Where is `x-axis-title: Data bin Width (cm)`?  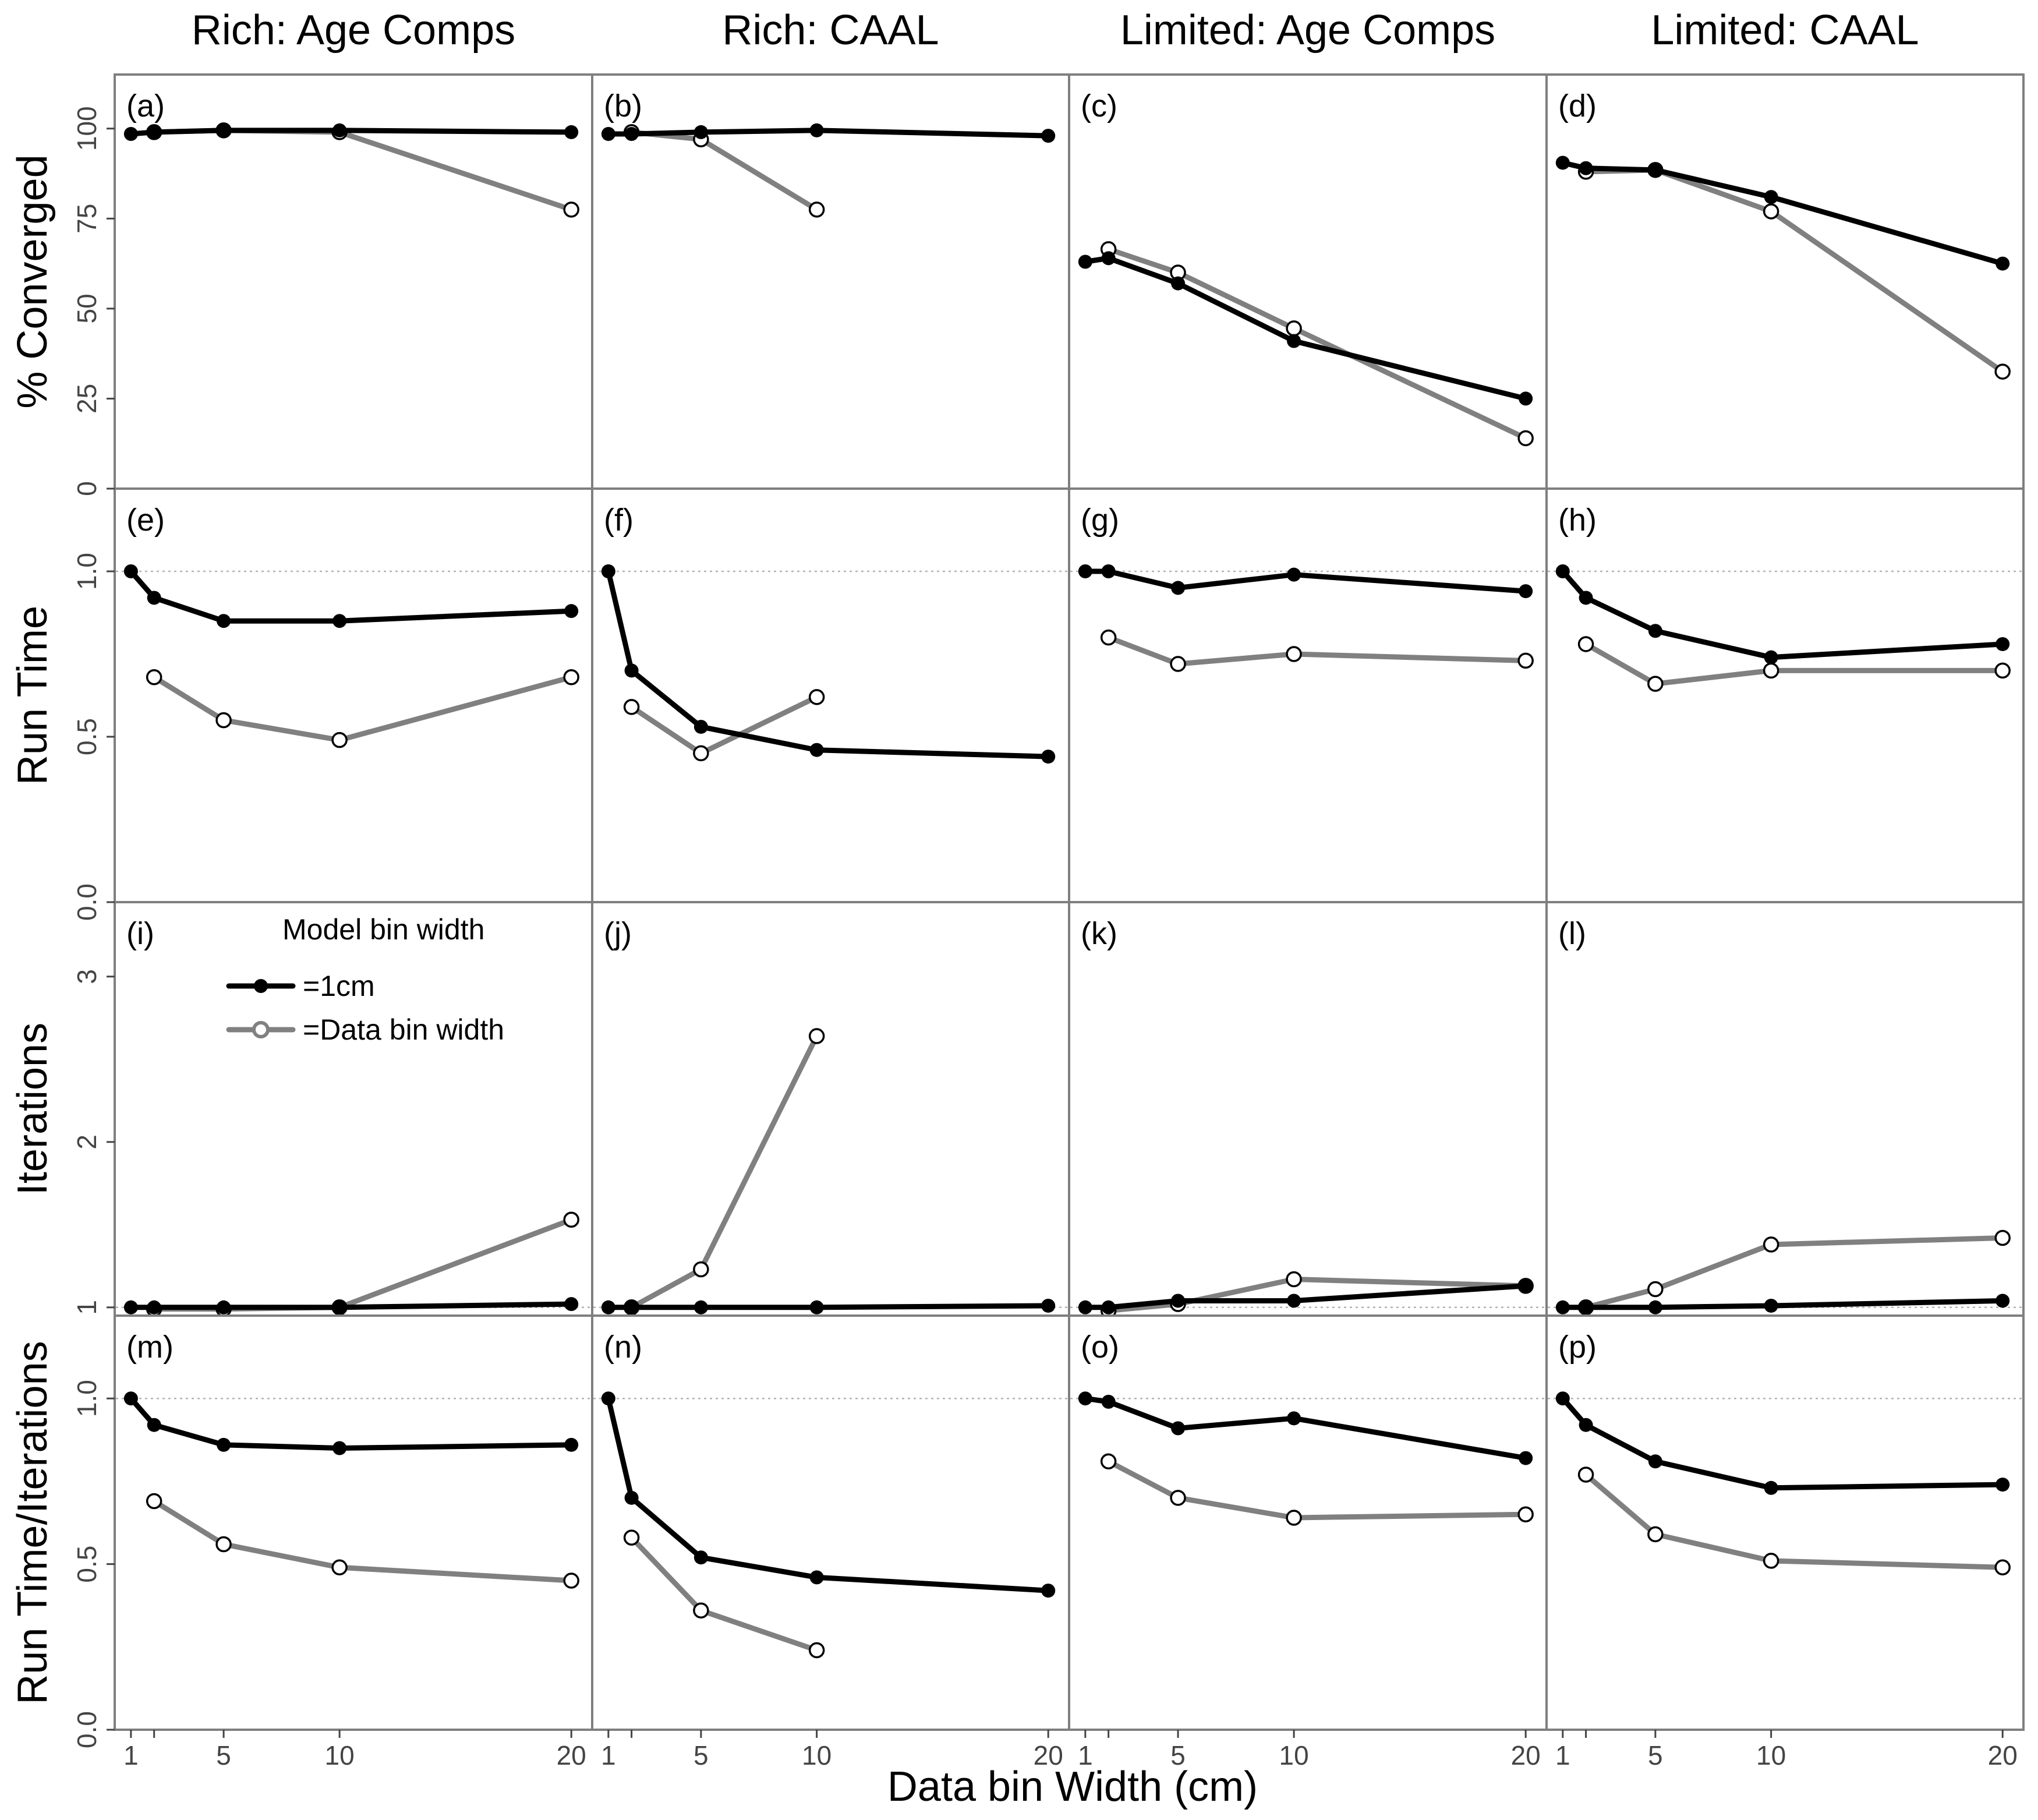
x-axis-title: Data bin Width (cm) is located at coordinates (1072, 1787).